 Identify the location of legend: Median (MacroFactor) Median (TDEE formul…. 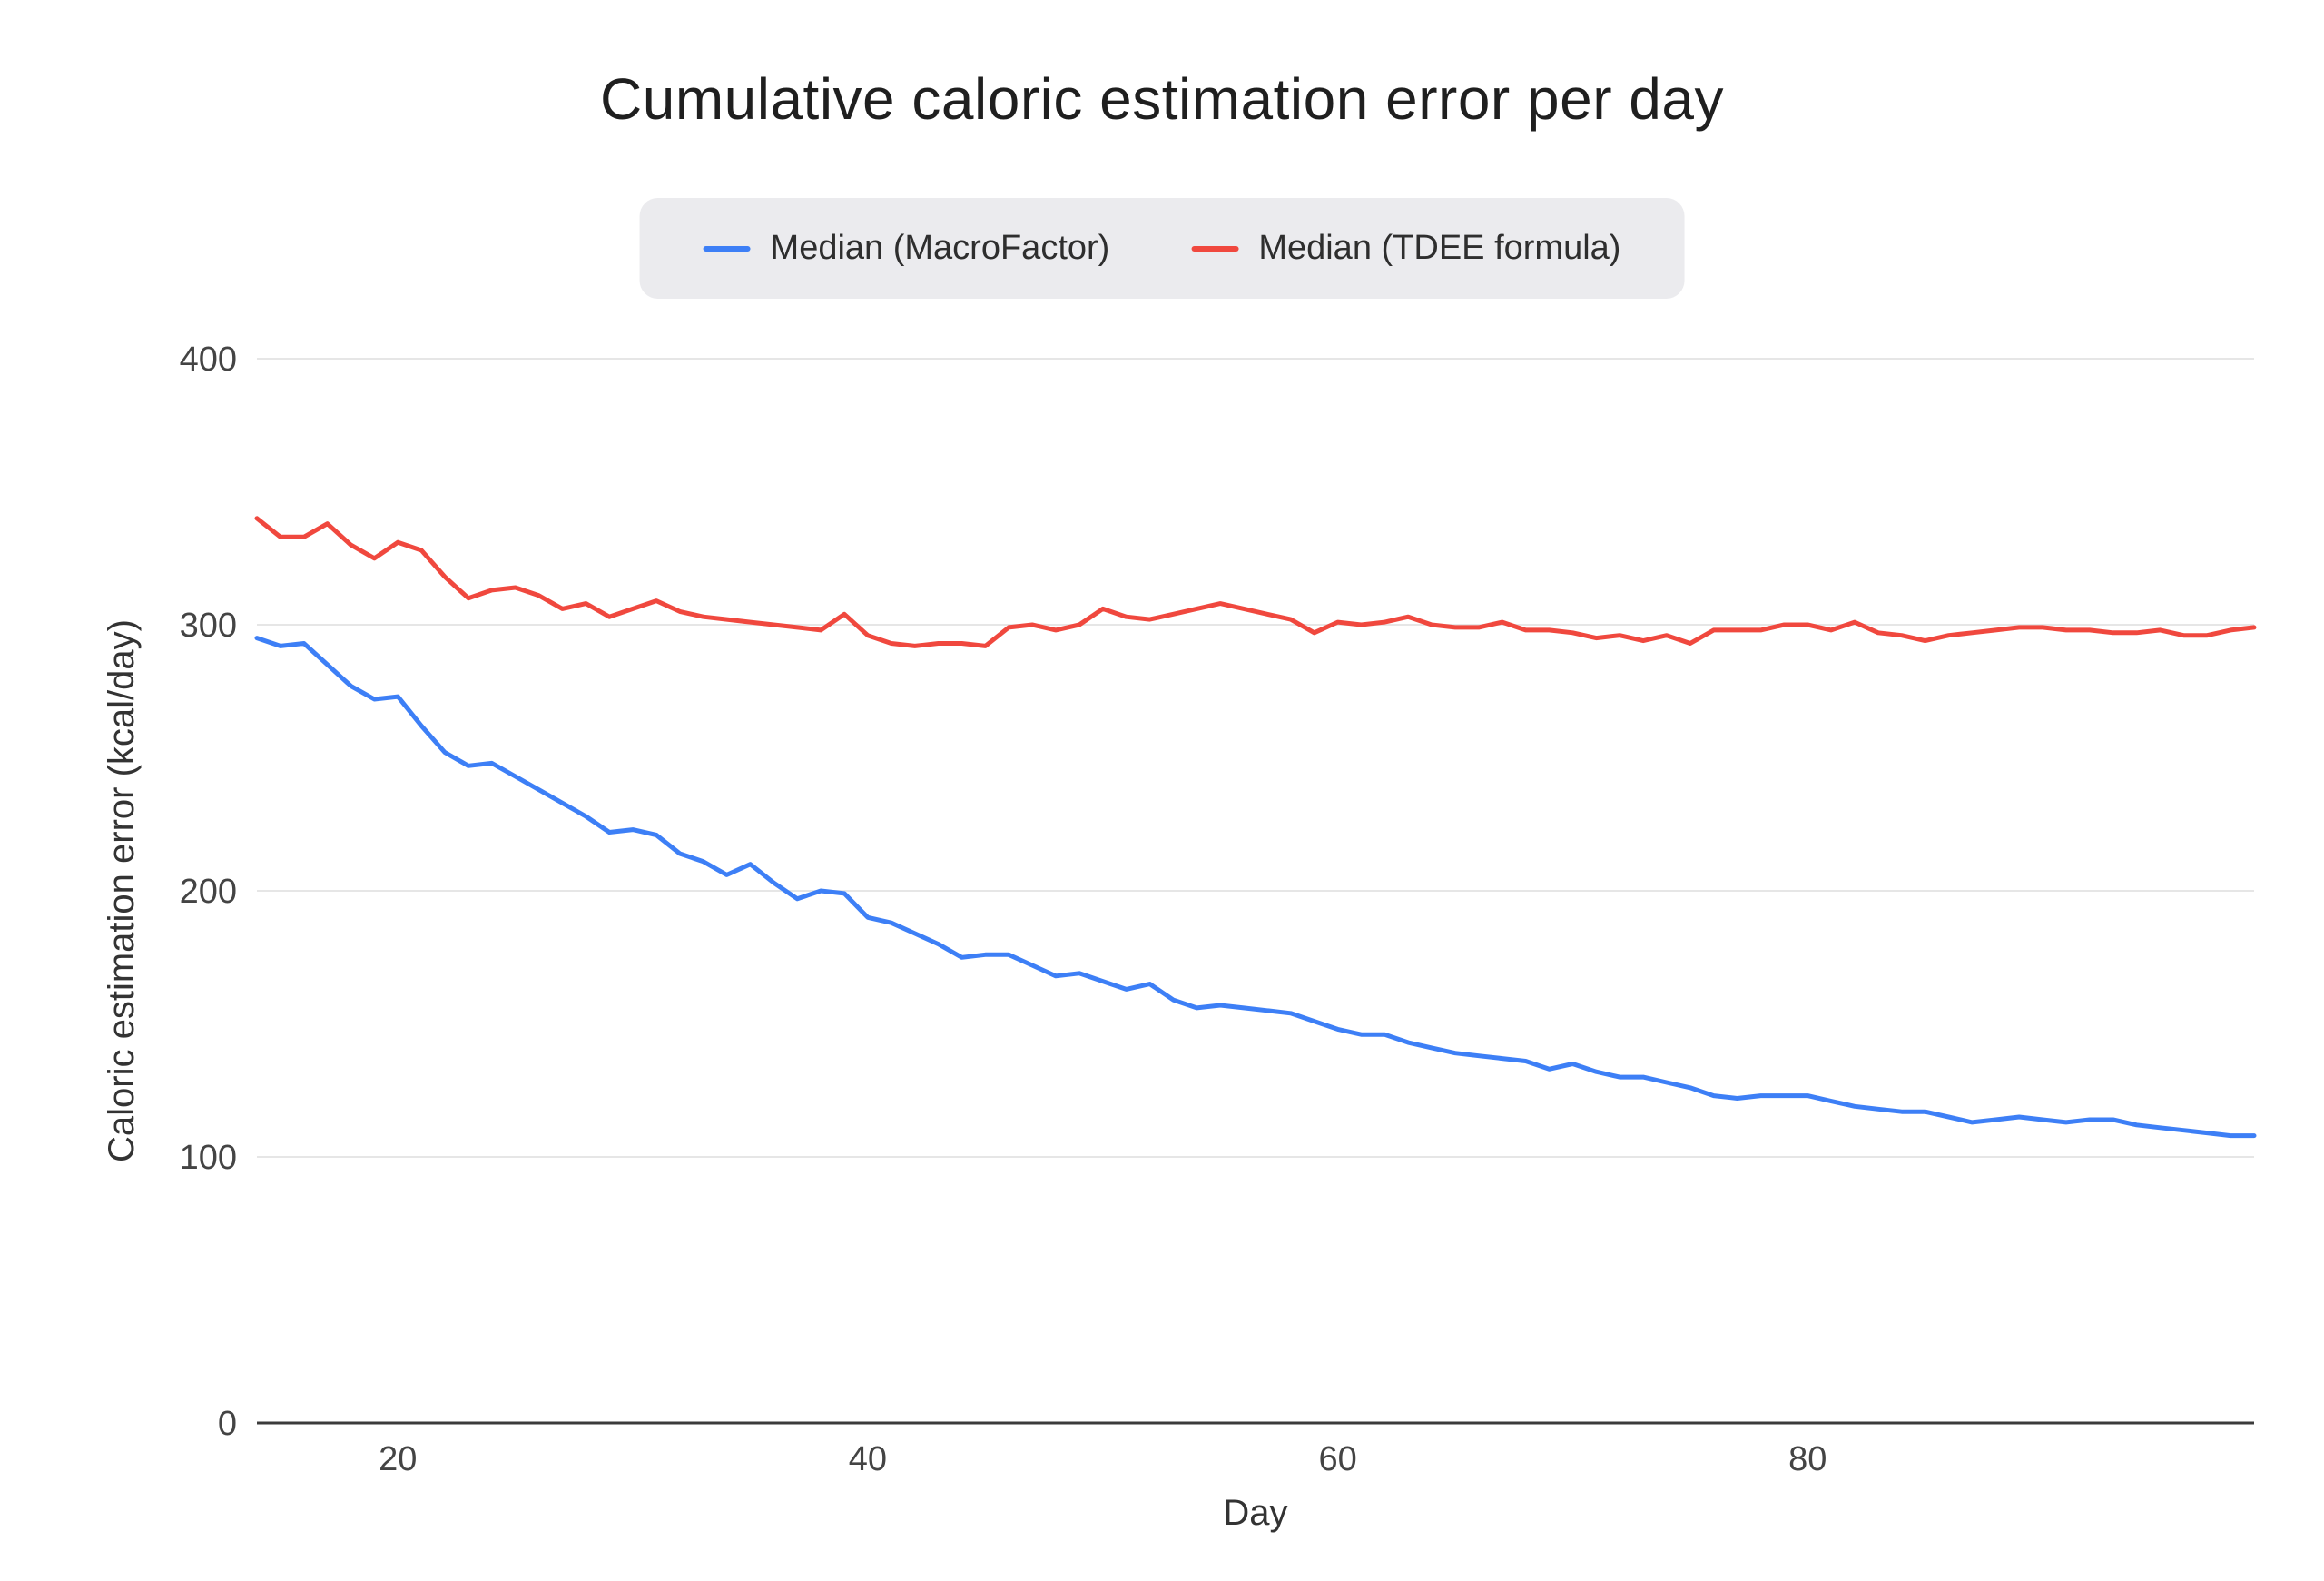
(1162, 249).